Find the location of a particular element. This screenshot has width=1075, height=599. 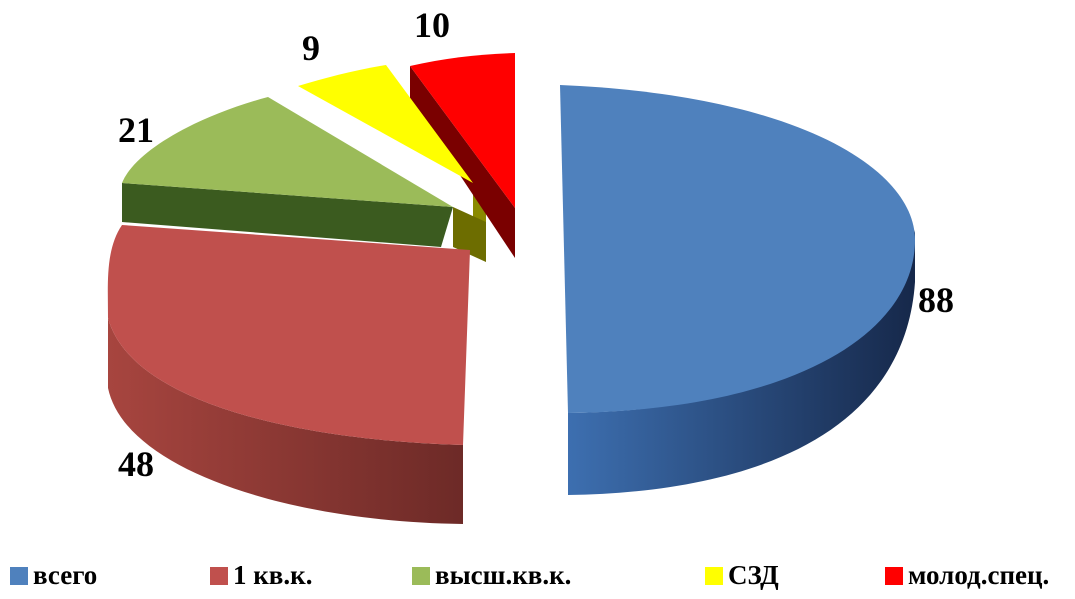

legend-label: молод.спец. is located at coordinates (979, 575).